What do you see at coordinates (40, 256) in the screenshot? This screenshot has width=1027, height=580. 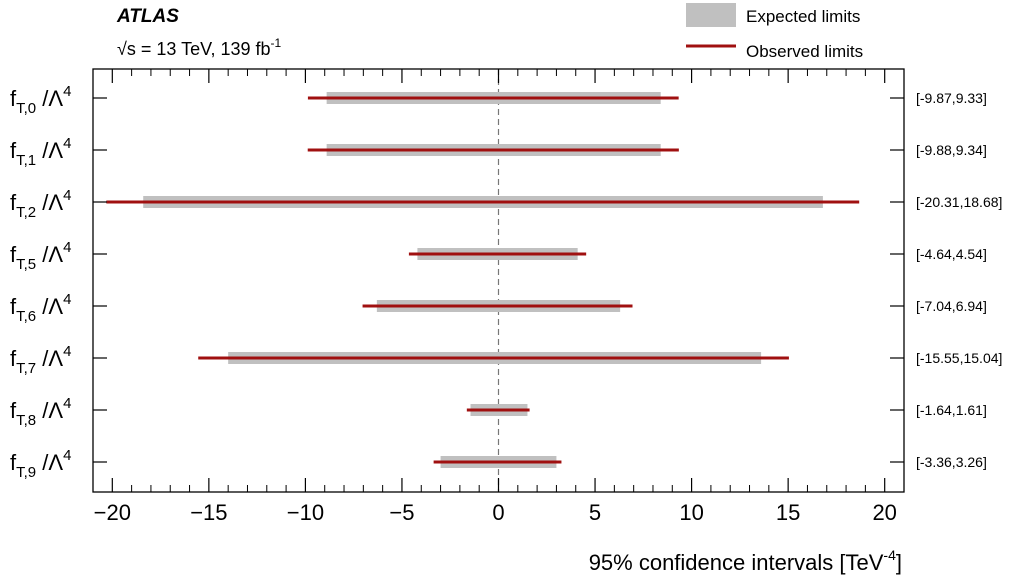 I see `operator-label: fT,5 /Λ4` at bounding box center [40, 256].